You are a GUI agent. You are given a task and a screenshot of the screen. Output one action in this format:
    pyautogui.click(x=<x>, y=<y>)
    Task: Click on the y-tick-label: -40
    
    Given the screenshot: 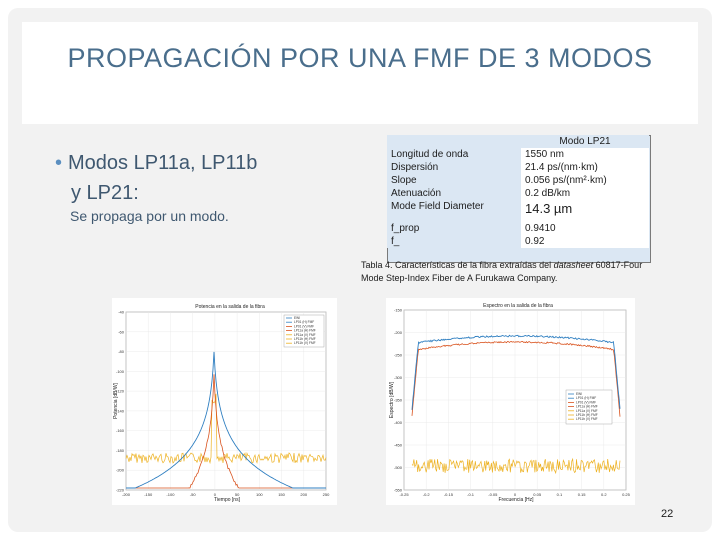 What is the action you would take?
    pyautogui.click(x=121, y=312)
    